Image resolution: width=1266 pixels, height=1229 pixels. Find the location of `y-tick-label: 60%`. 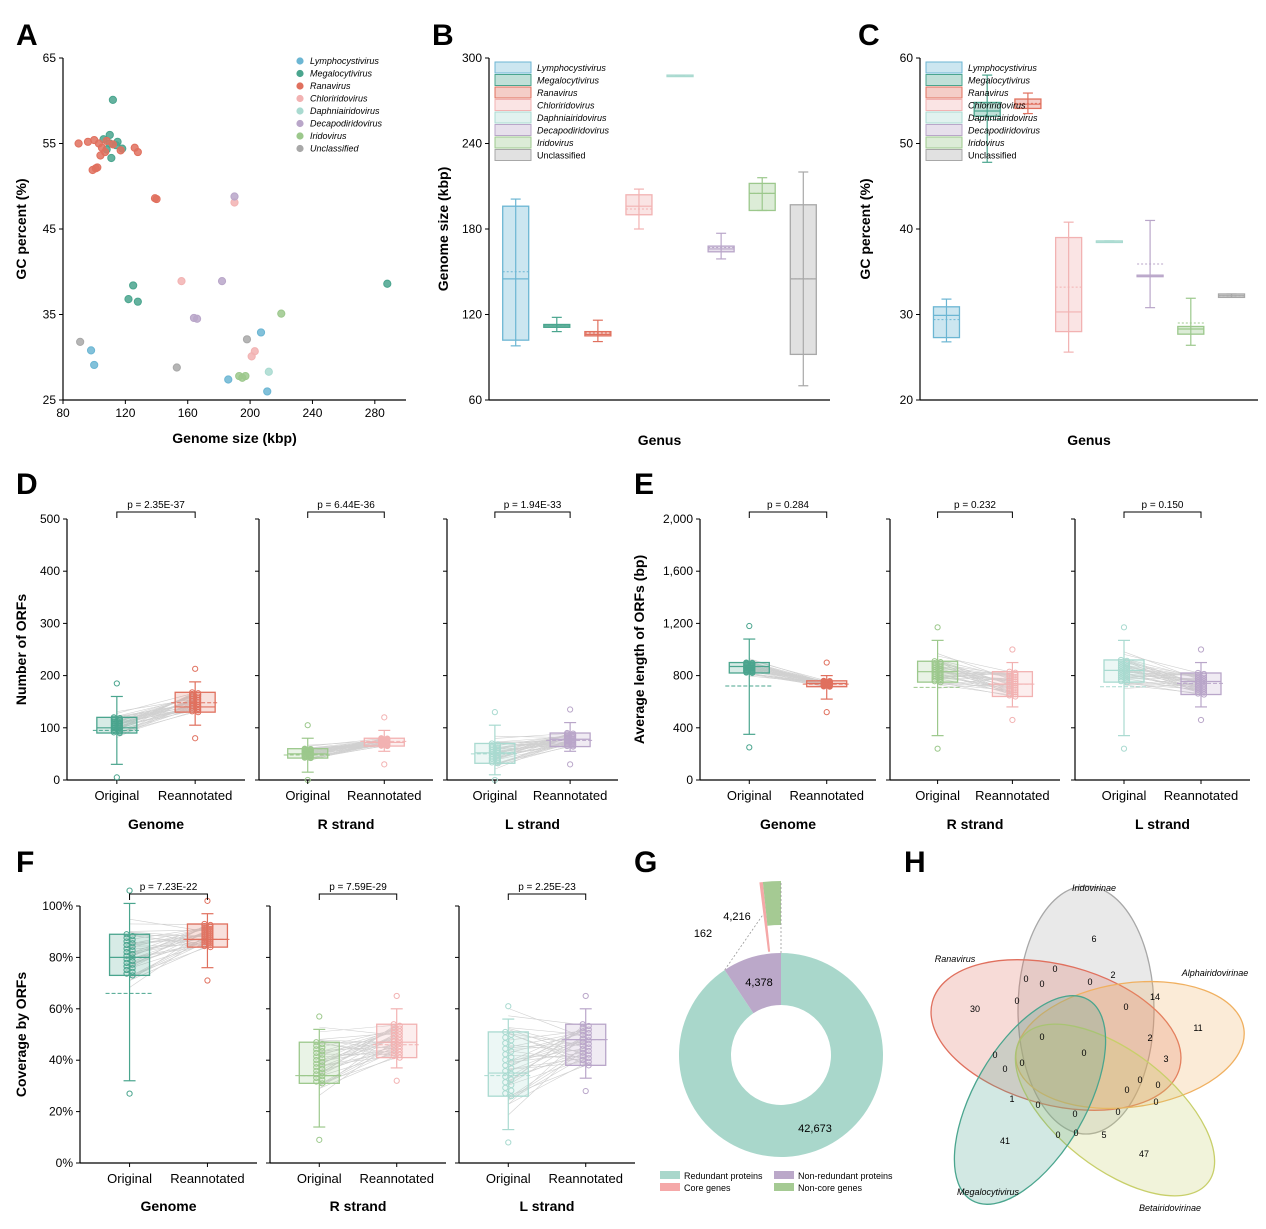

y-tick-label: 60% is located at coordinates (61, 1009).